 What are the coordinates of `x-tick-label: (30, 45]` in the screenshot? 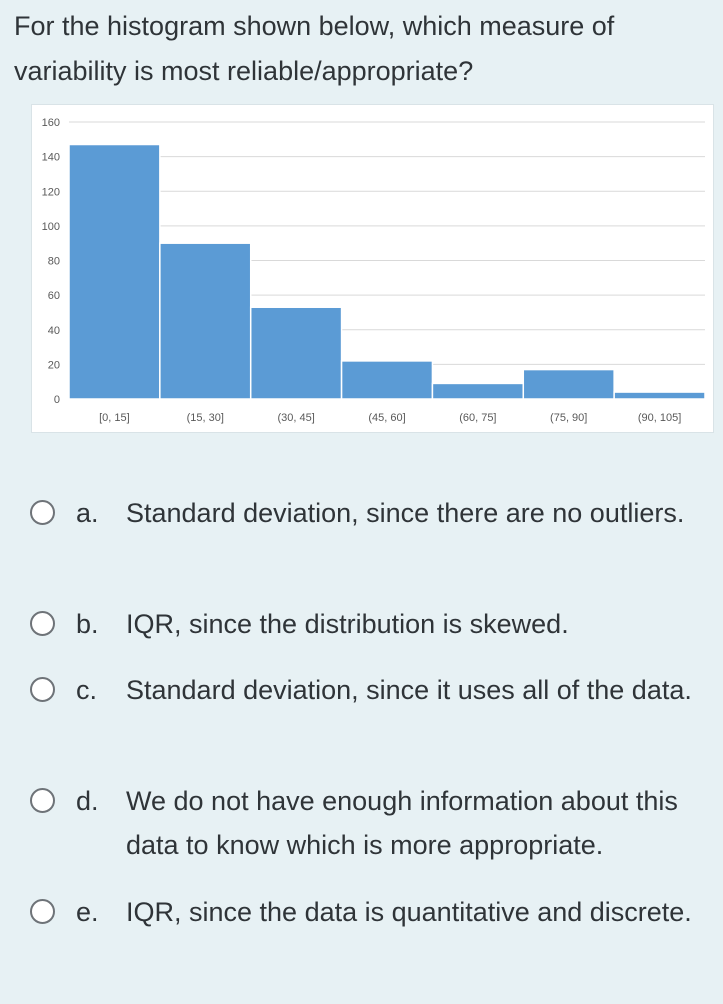 It's located at (295, 418).